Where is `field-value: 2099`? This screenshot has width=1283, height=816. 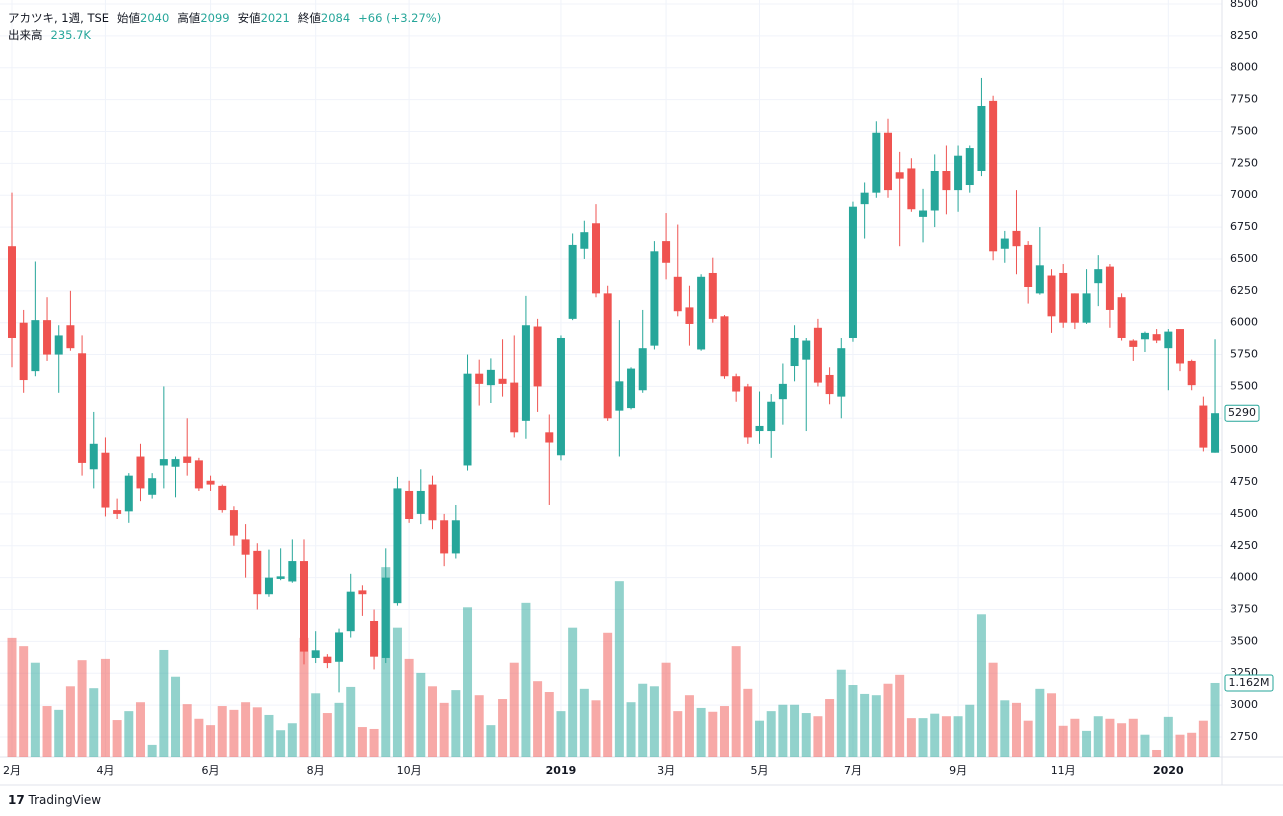
field-value: 2099 is located at coordinates (215, 18).